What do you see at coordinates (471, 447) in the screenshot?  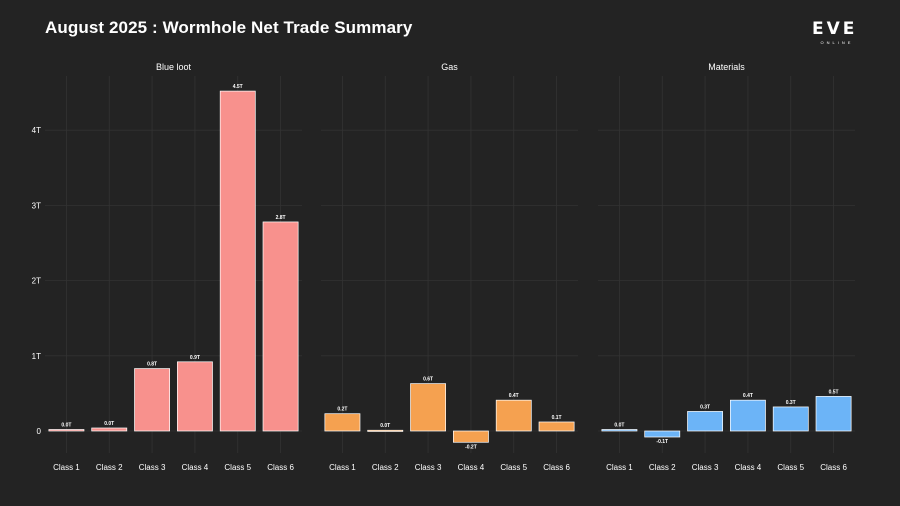 I see `data-label: -0.2T` at bounding box center [471, 447].